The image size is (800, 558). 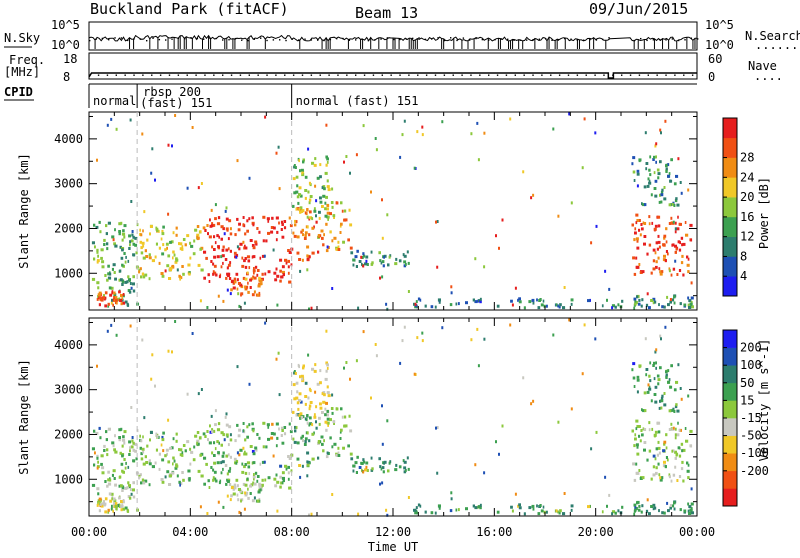 What do you see at coordinates (730, 462) in the screenshot?
I see `velocity-colorbar-segment` at bounding box center [730, 462].